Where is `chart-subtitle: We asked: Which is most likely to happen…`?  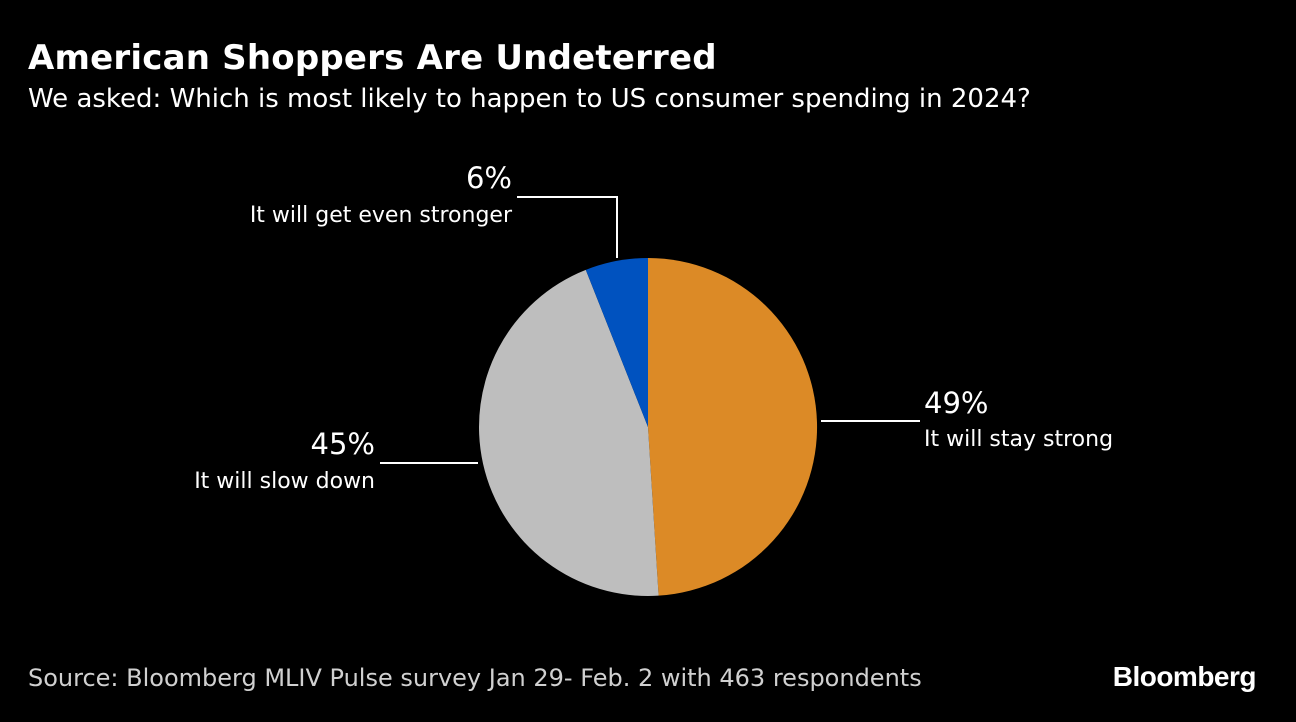
chart-subtitle: We asked: Which is most likely to happen… is located at coordinates (529, 99).